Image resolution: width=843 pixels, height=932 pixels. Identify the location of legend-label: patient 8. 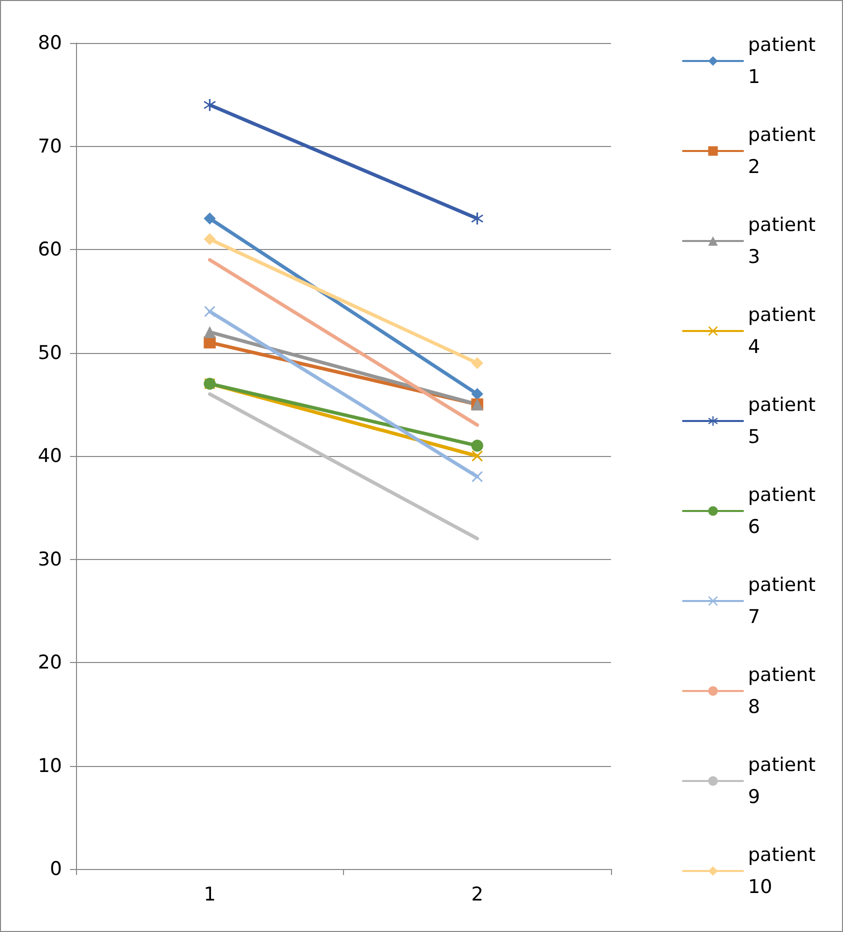
(785, 691).